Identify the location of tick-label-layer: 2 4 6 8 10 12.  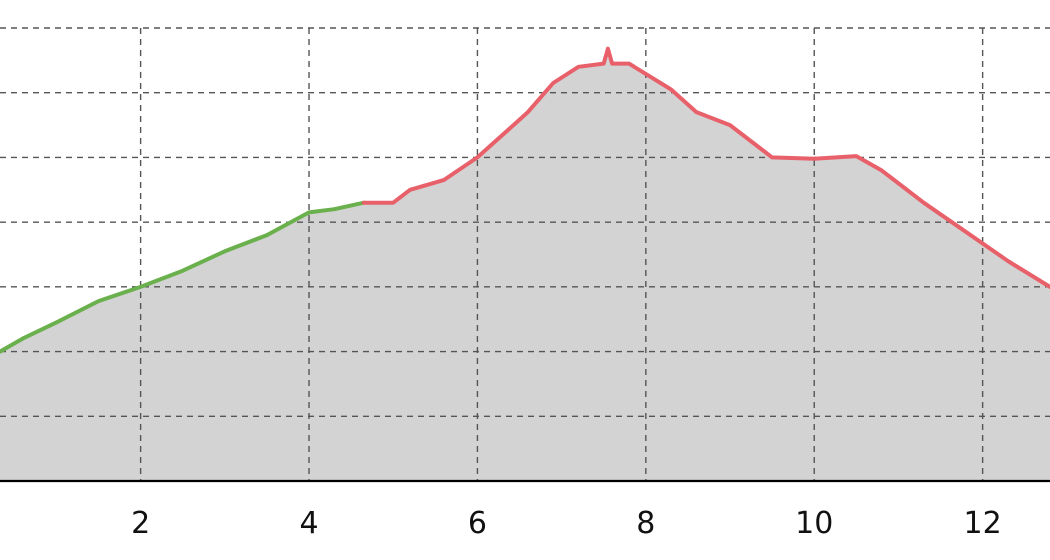
(566, 523).